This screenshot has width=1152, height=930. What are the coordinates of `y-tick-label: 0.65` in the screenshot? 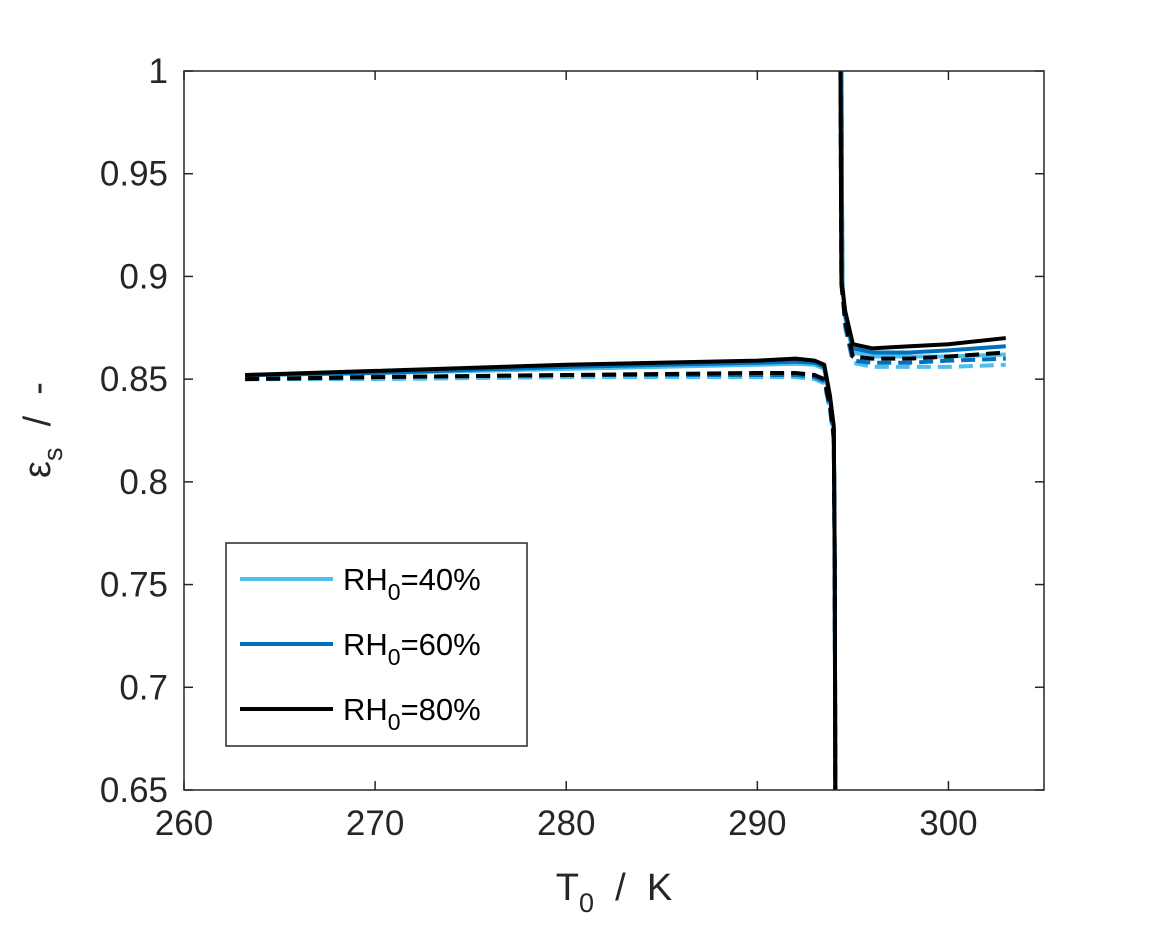 It's located at (134, 790).